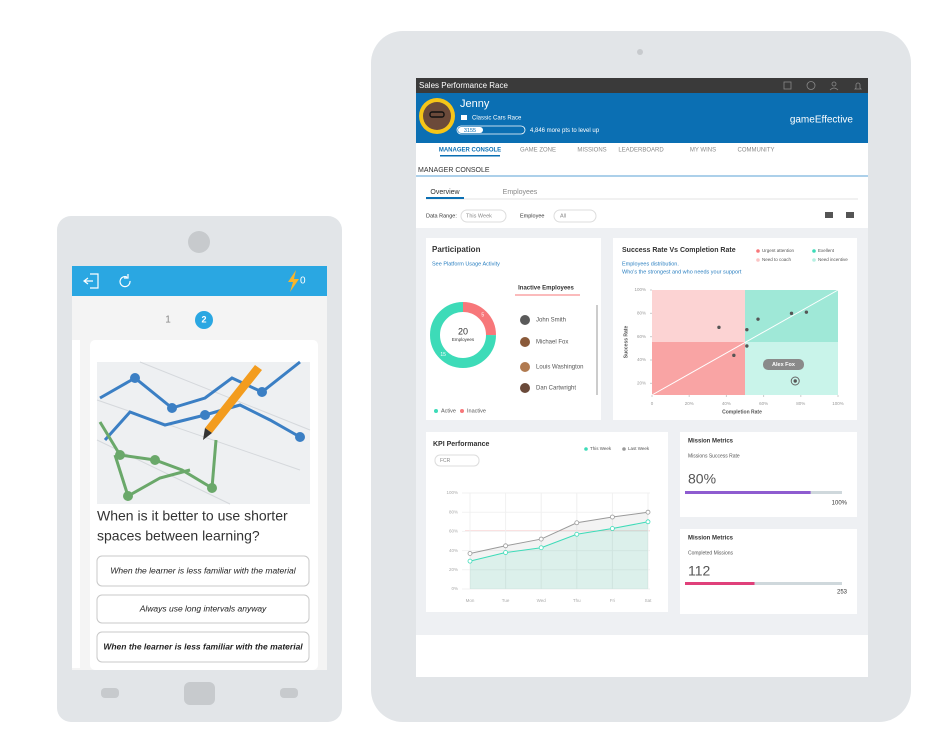 This screenshot has width=943, height=753. What do you see at coordinates (850, 215) in the screenshot?
I see `email-icon` at bounding box center [850, 215].